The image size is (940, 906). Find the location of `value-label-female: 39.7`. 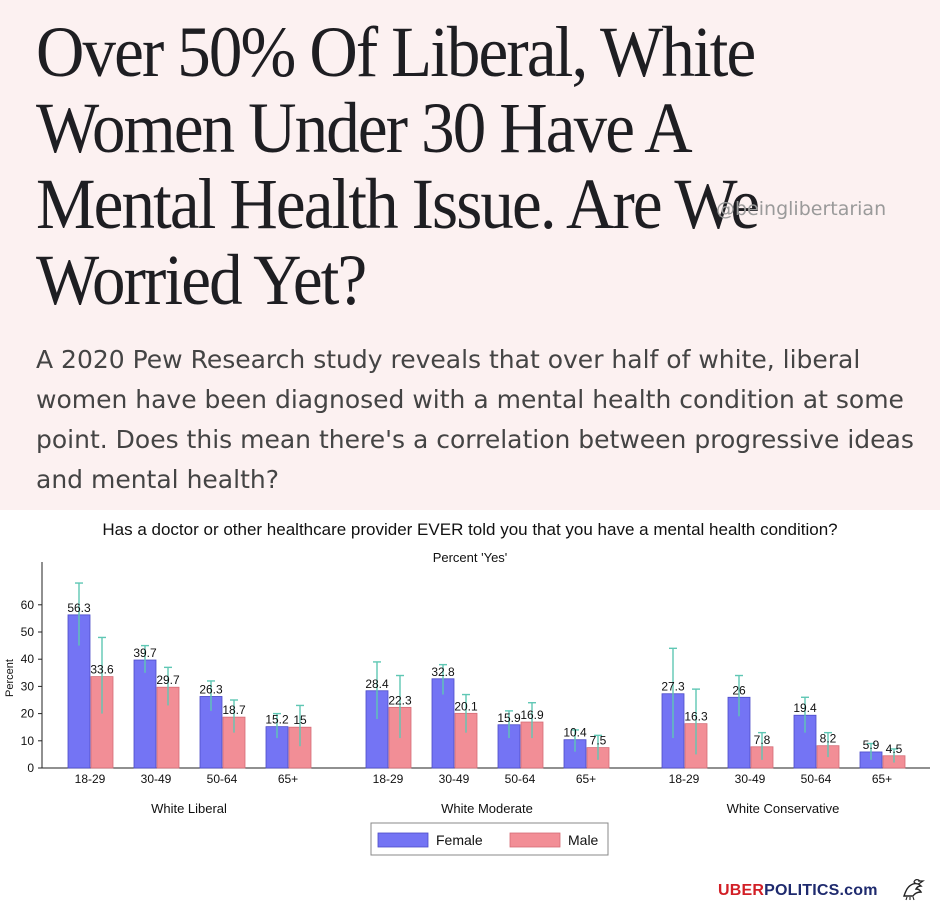

value-label-female: 39.7 is located at coordinates (145, 653).